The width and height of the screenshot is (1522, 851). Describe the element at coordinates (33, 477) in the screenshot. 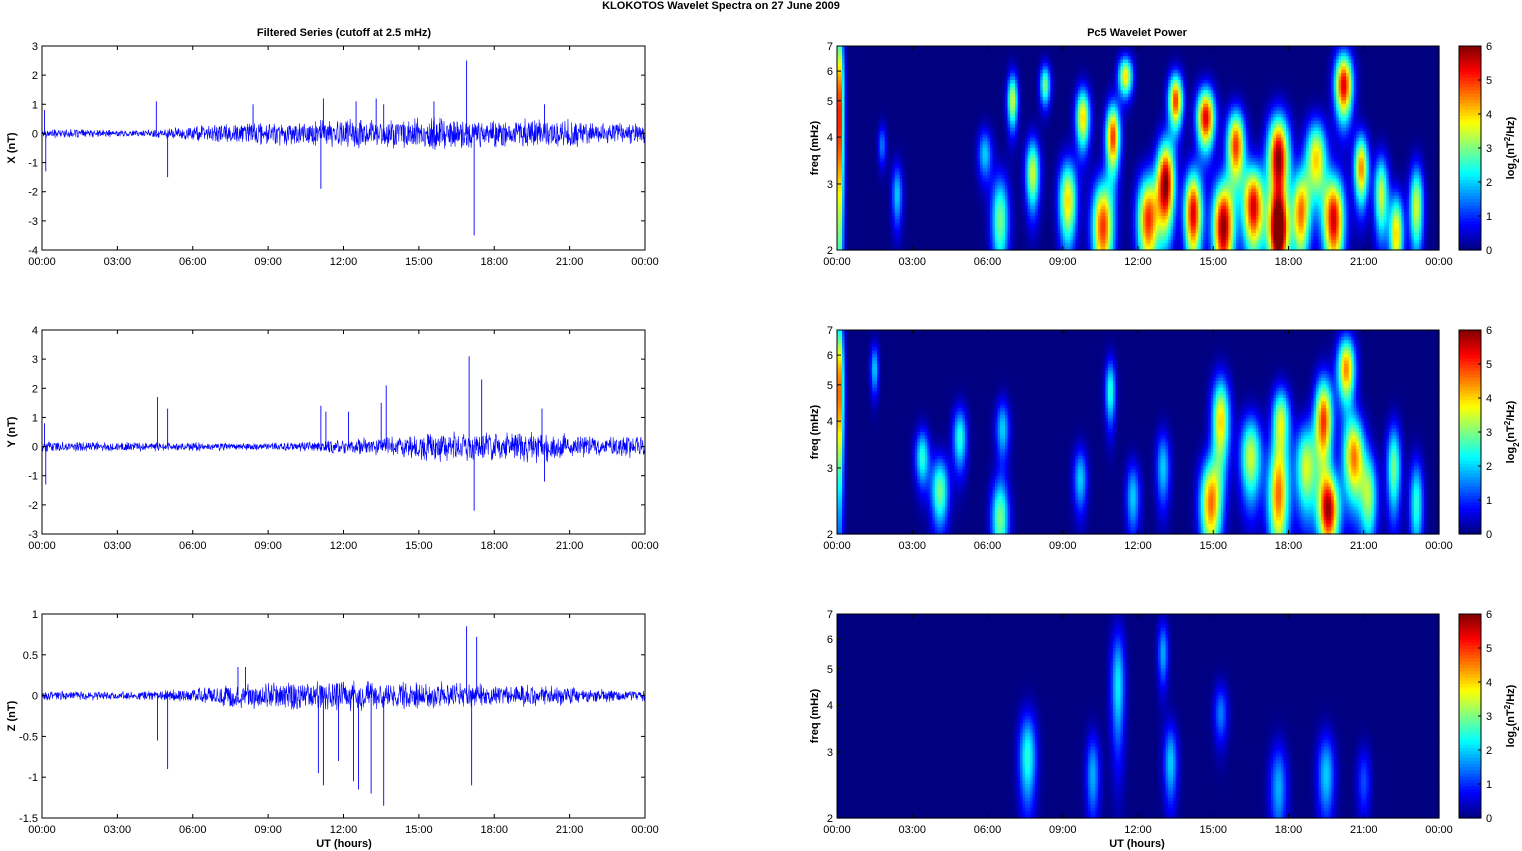

I see `series-y-panel-ytick-label: -1` at that location.